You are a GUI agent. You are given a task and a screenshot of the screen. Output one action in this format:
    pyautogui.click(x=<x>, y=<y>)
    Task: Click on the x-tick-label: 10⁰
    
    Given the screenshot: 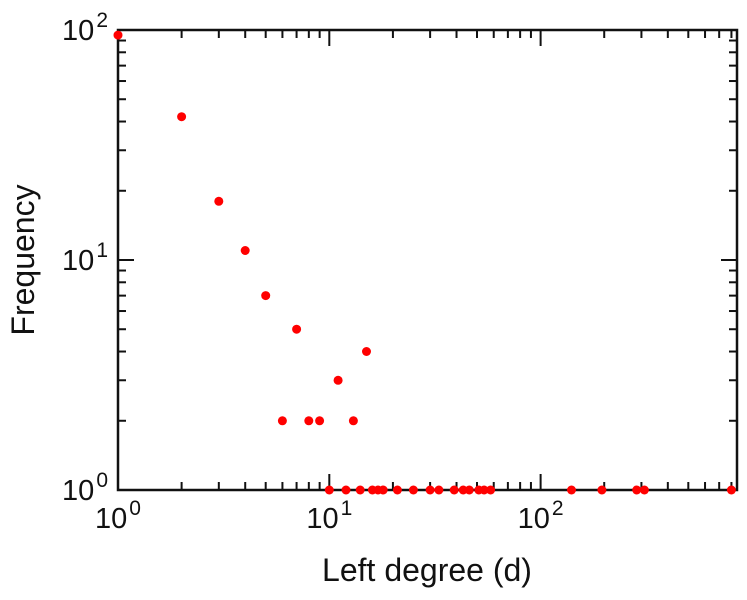 What is the action you would take?
    pyautogui.click(x=118, y=516)
    